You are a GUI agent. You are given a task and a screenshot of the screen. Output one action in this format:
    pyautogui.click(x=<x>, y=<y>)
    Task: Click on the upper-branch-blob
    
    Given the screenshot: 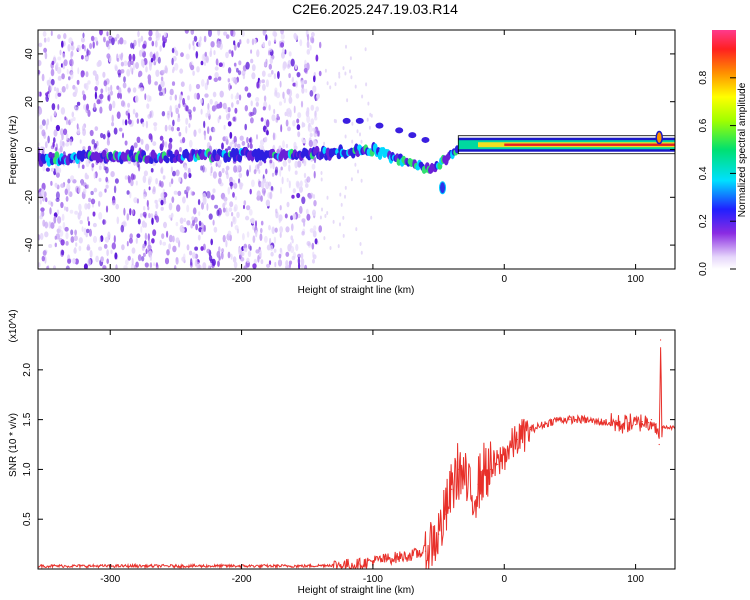 What is the action you would take?
    pyautogui.click(x=359, y=120)
    